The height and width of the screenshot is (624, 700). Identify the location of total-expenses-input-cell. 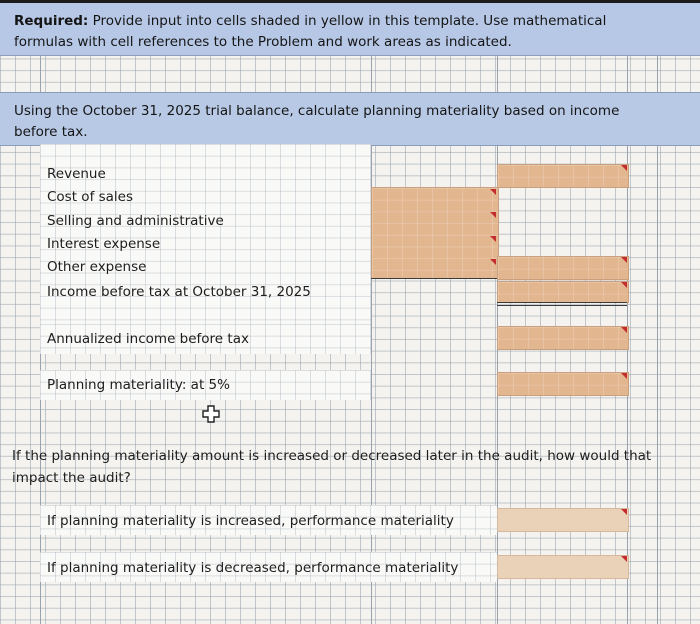
(563, 268).